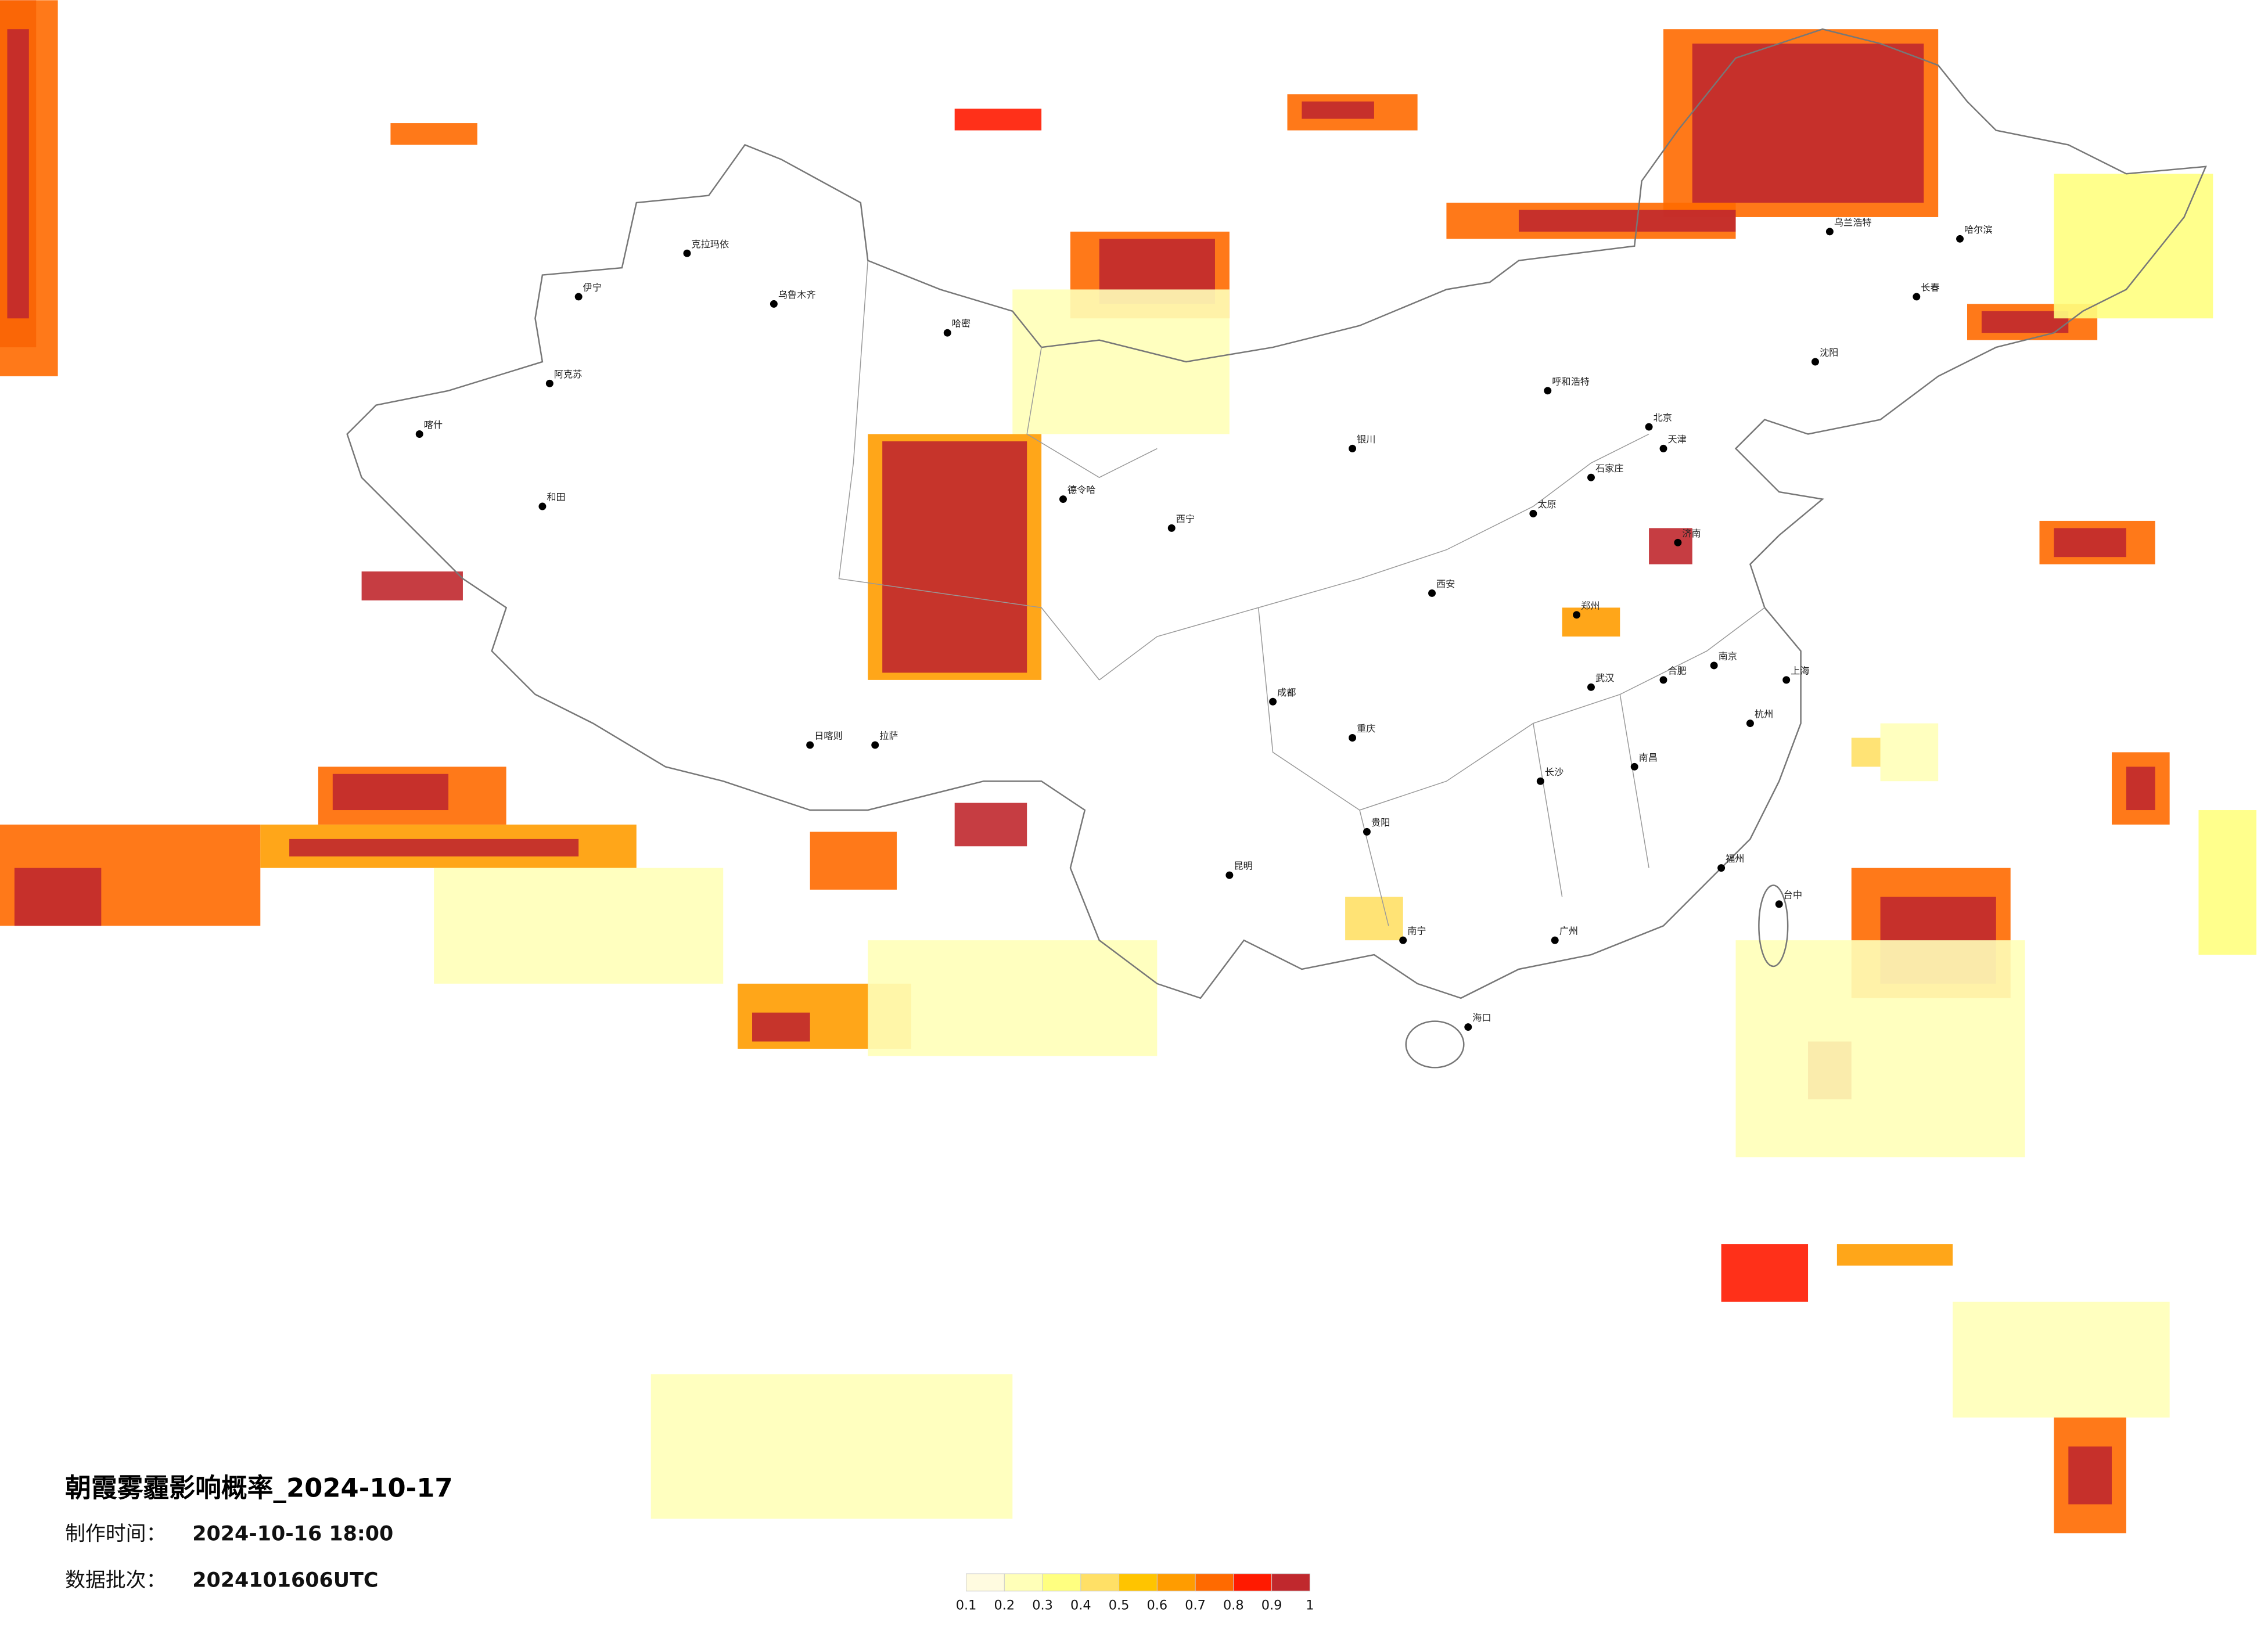 This screenshot has width=2268, height=1626. I want to click on hainan-outline, so click(1435, 1044).